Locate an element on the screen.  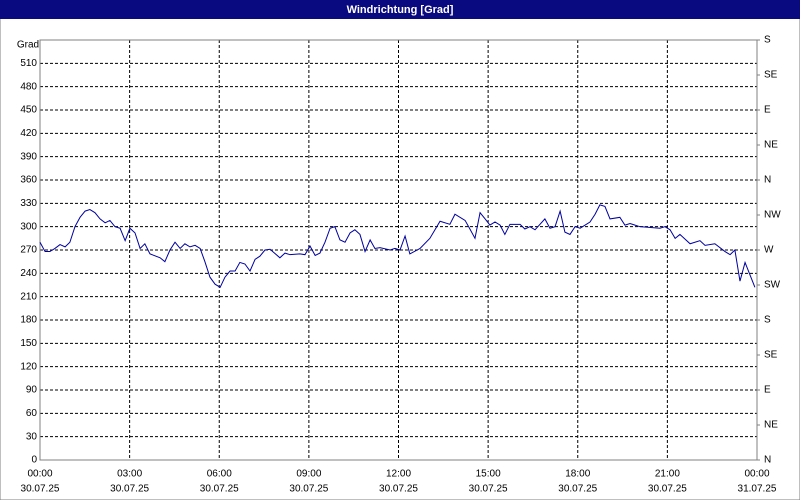
y-tick-label: 150 is located at coordinates (28, 343).